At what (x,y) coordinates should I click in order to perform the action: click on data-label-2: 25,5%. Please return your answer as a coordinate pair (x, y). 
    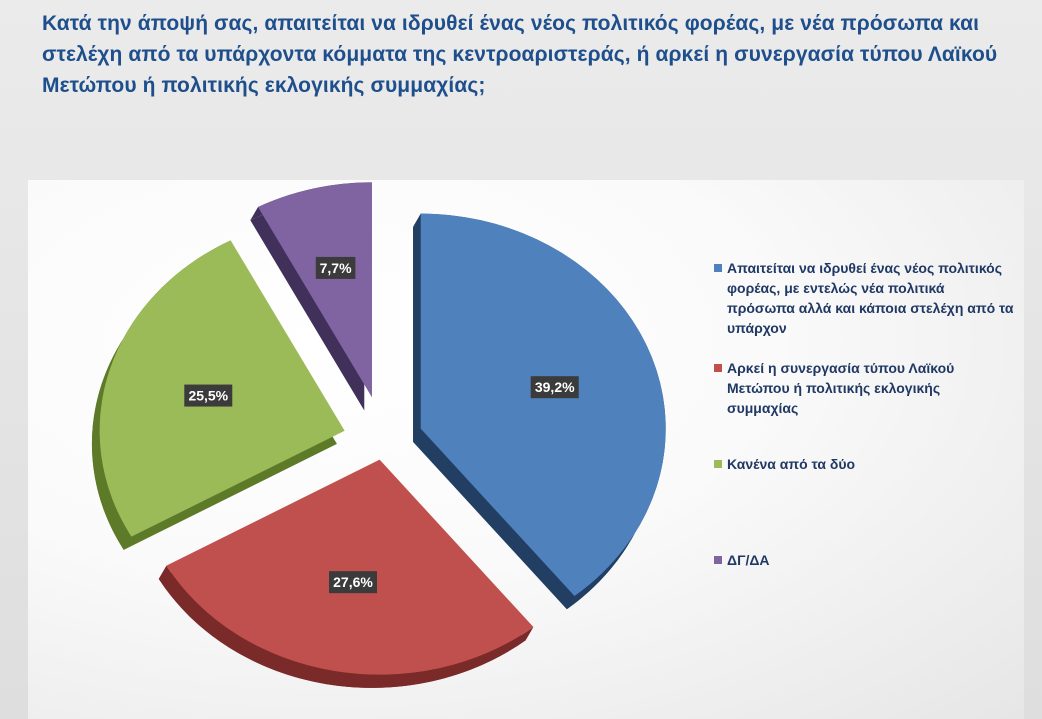
    Looking at the image, I should click on (208, 396).